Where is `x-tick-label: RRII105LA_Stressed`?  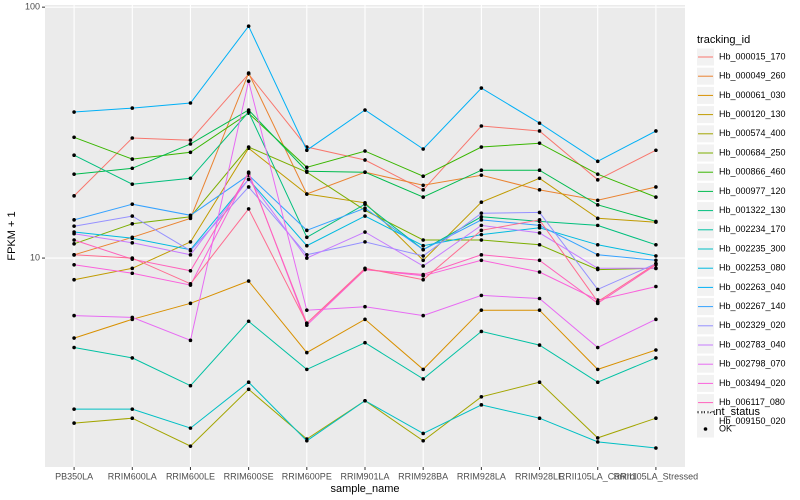 x-tick-label: RRII105LA_Stressed is located at coordinates (656, 476).